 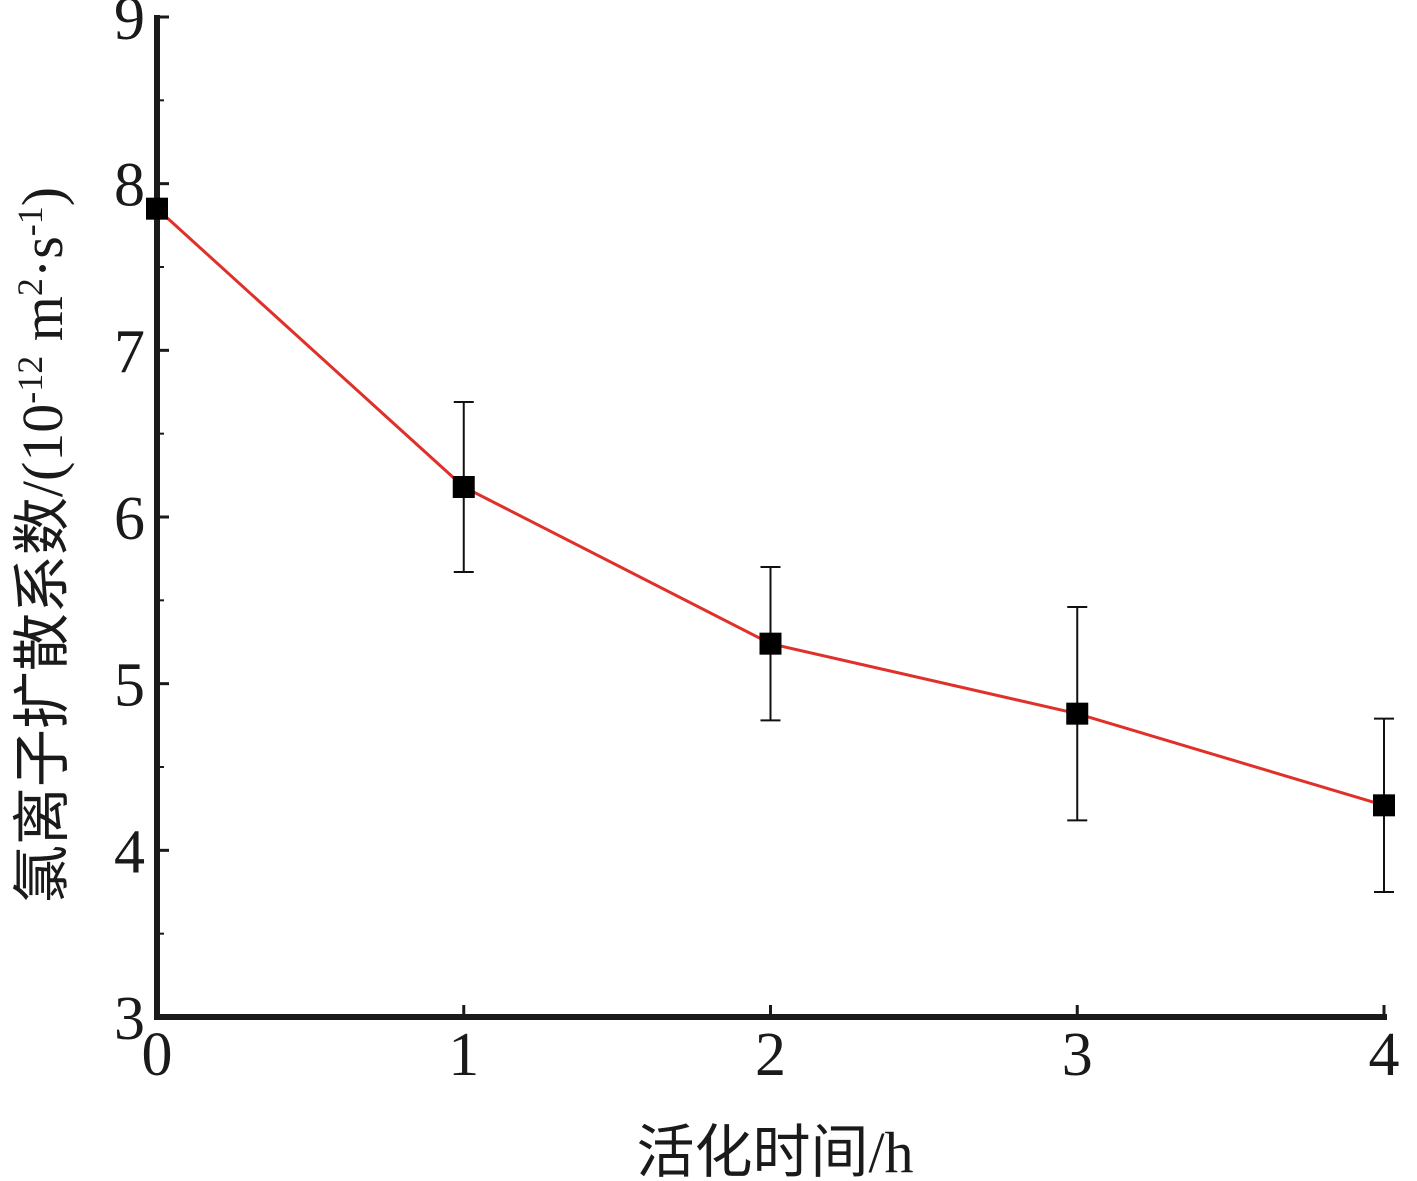 What do you see at coordinates (770, 1055) in the screenshot?
I see `x-tick-label-2: 2` at bounding box center [770, 1055].